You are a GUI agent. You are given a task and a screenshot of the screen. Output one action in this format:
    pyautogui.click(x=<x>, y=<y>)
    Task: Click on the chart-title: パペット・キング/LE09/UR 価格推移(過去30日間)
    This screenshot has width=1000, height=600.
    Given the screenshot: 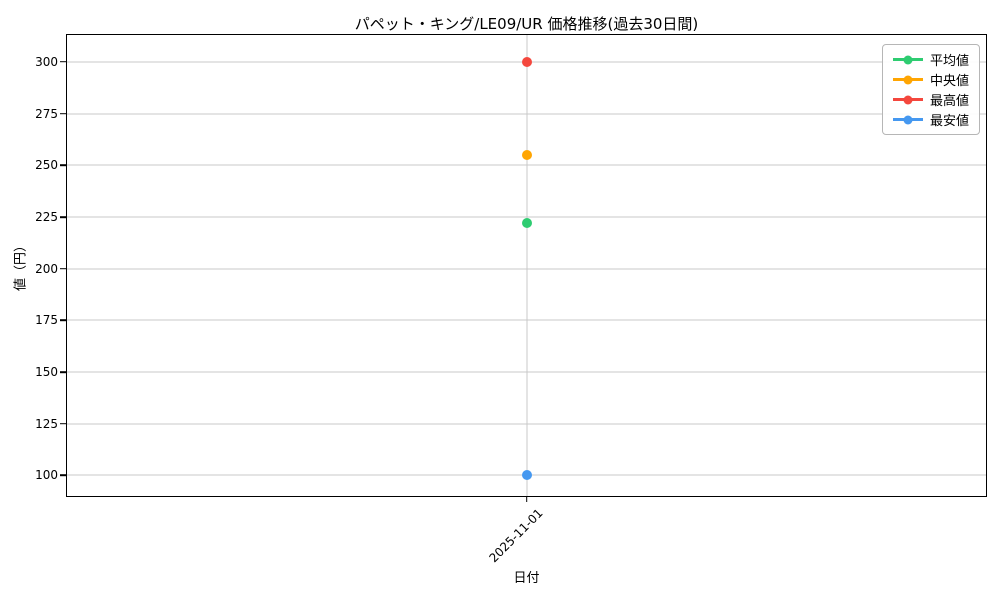 What is the action you would take?
    pyautogui.click(x=526, y=24)
    